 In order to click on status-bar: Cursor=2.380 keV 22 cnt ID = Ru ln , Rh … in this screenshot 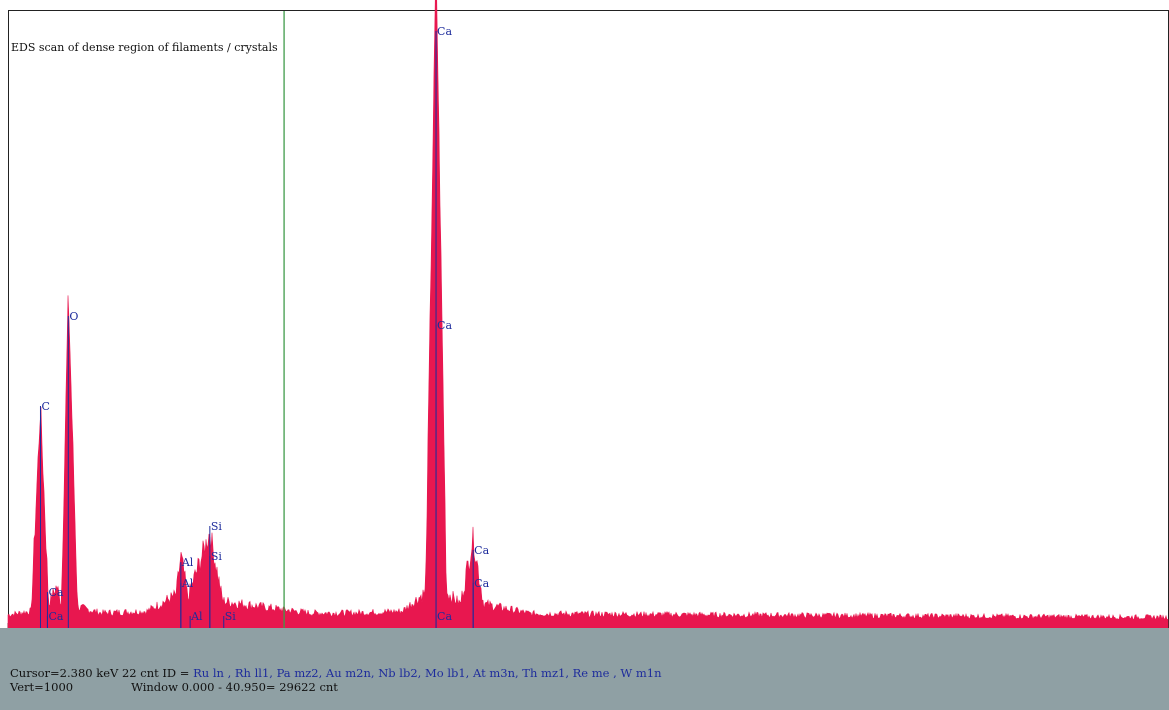, I will do `click(584, 669)`.